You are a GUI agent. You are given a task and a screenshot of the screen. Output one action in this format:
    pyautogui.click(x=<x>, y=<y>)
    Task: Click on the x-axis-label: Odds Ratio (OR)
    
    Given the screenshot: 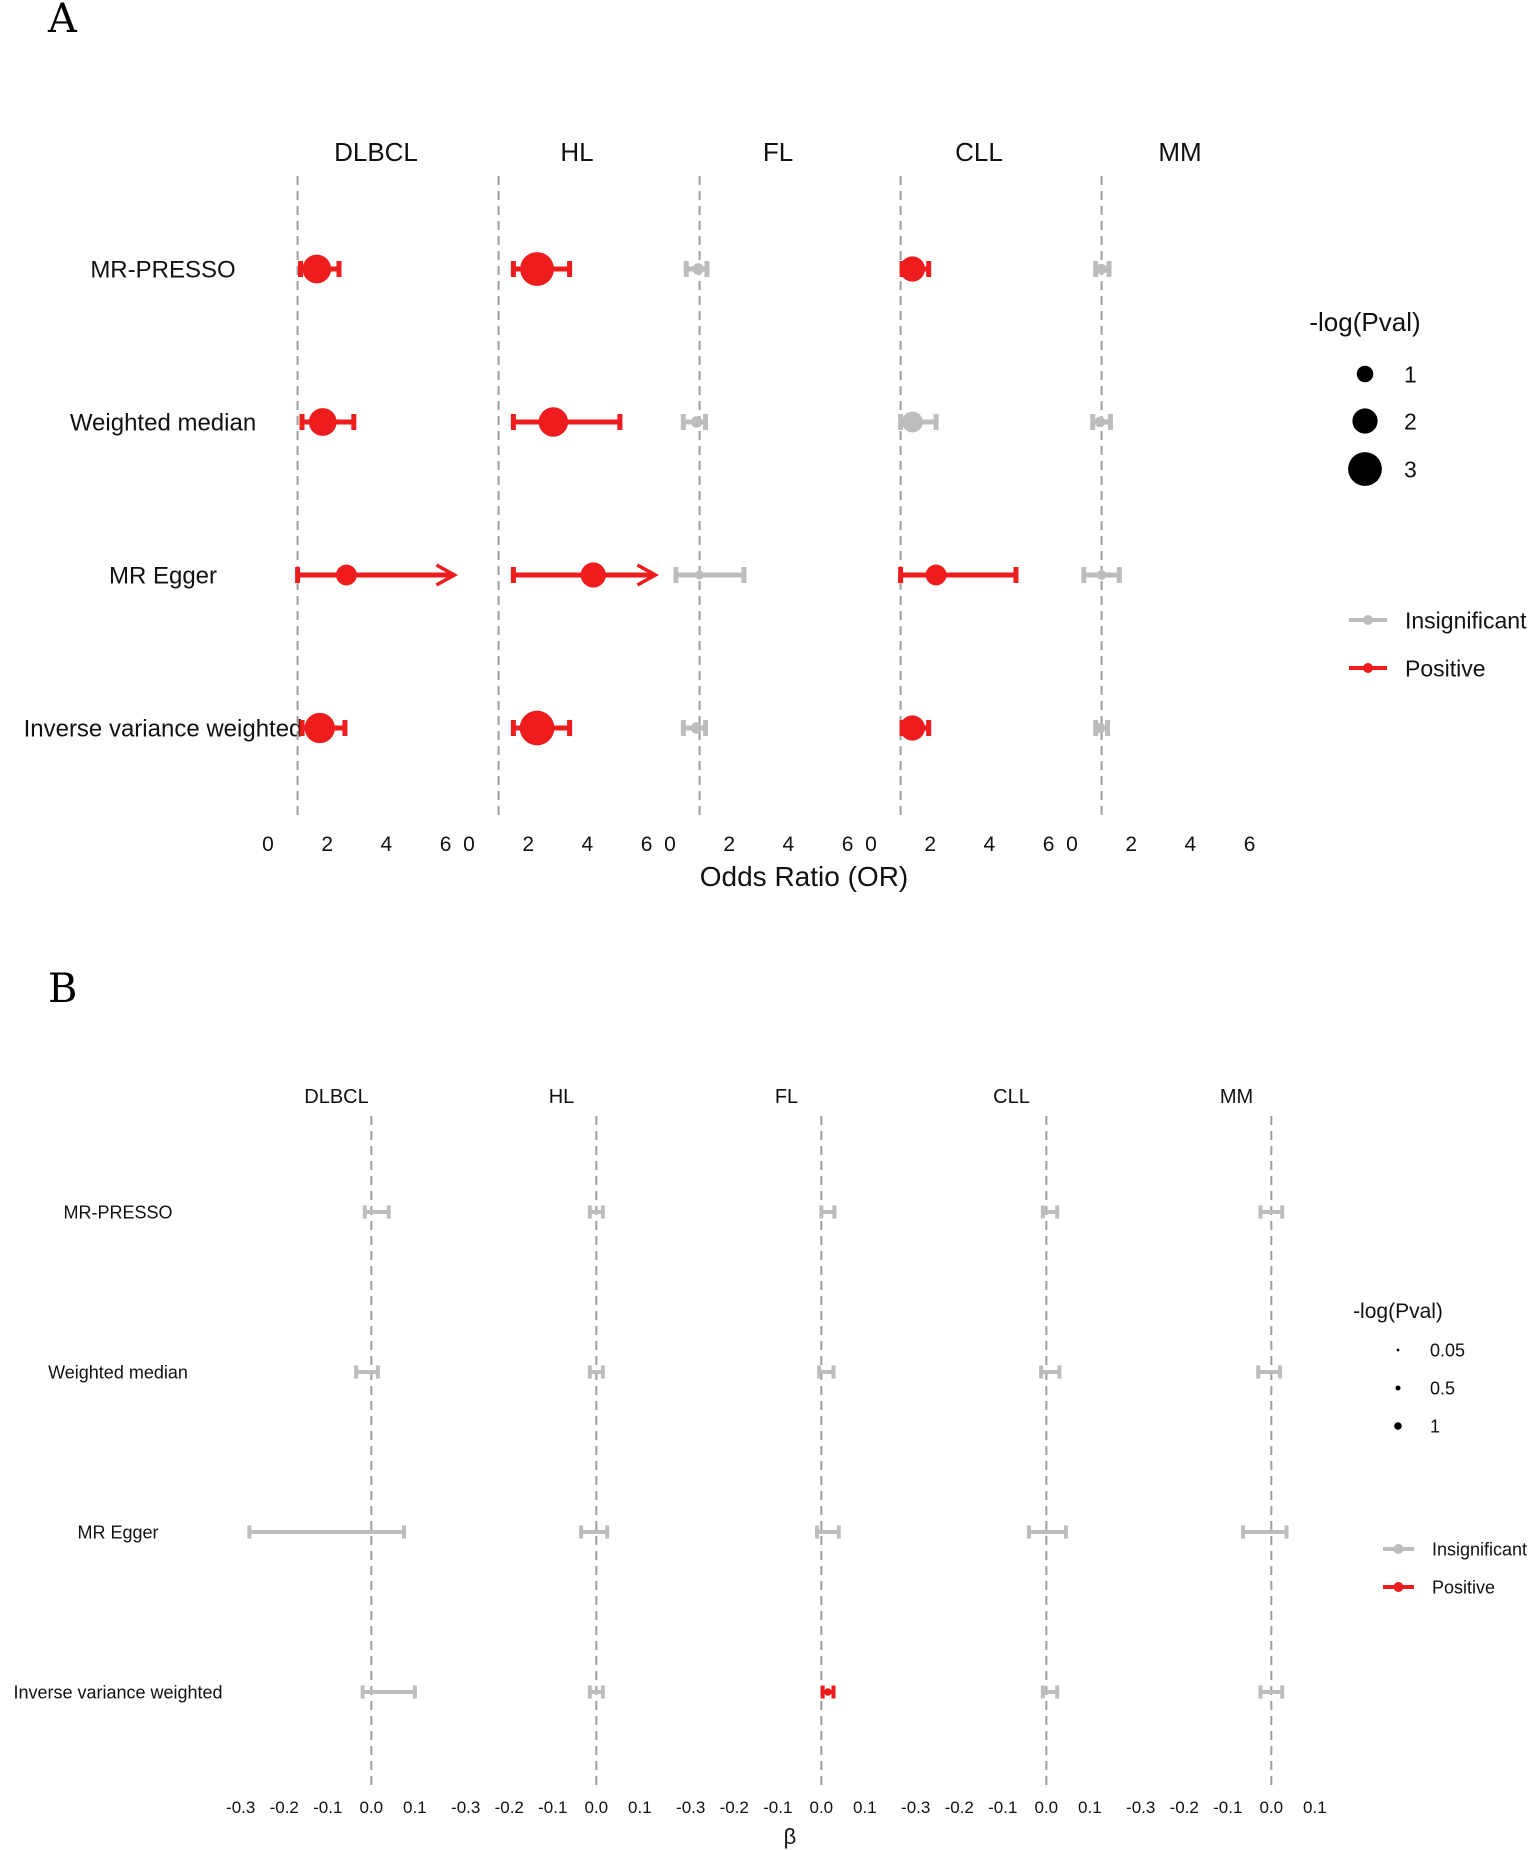 What is the action you would take?
    pyautogui.click(x=804, y=876)
    